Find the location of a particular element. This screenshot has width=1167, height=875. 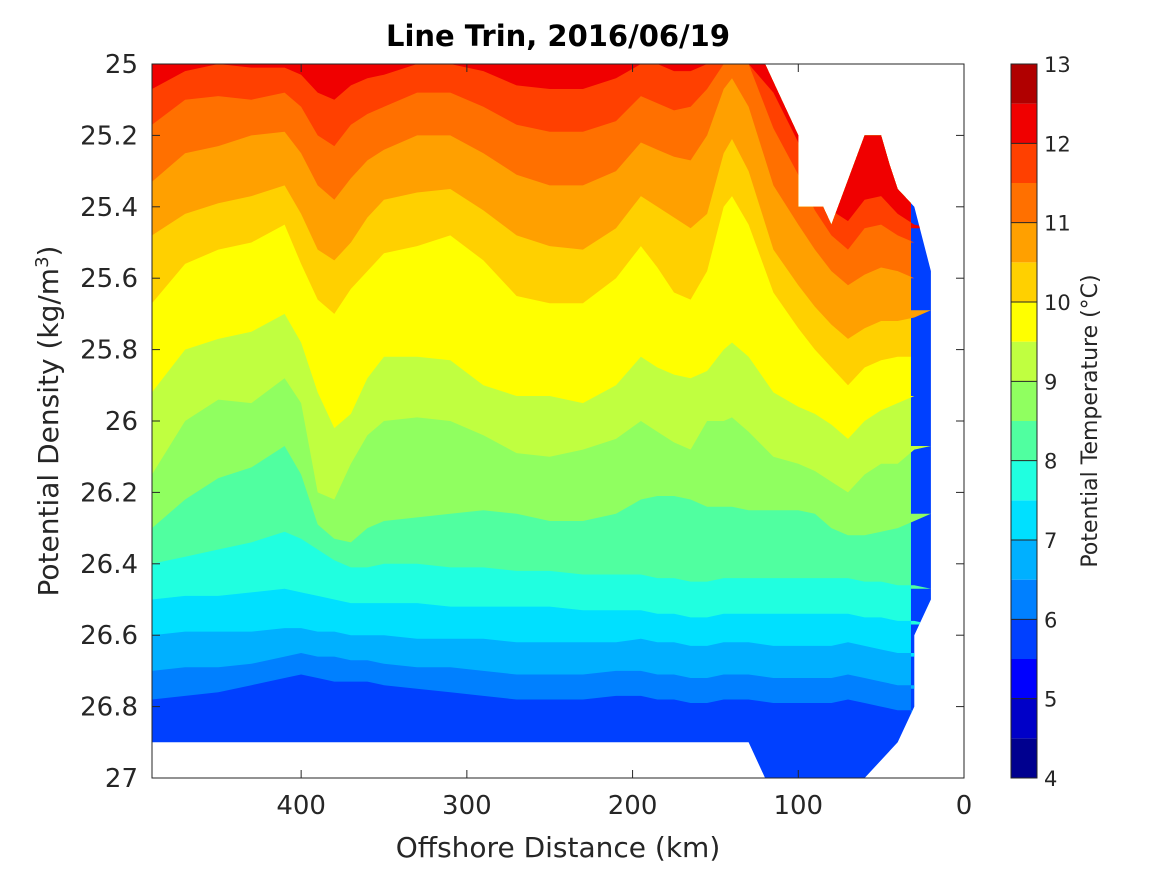

x-tick-label: 200 is located at coordinates (633, 806).